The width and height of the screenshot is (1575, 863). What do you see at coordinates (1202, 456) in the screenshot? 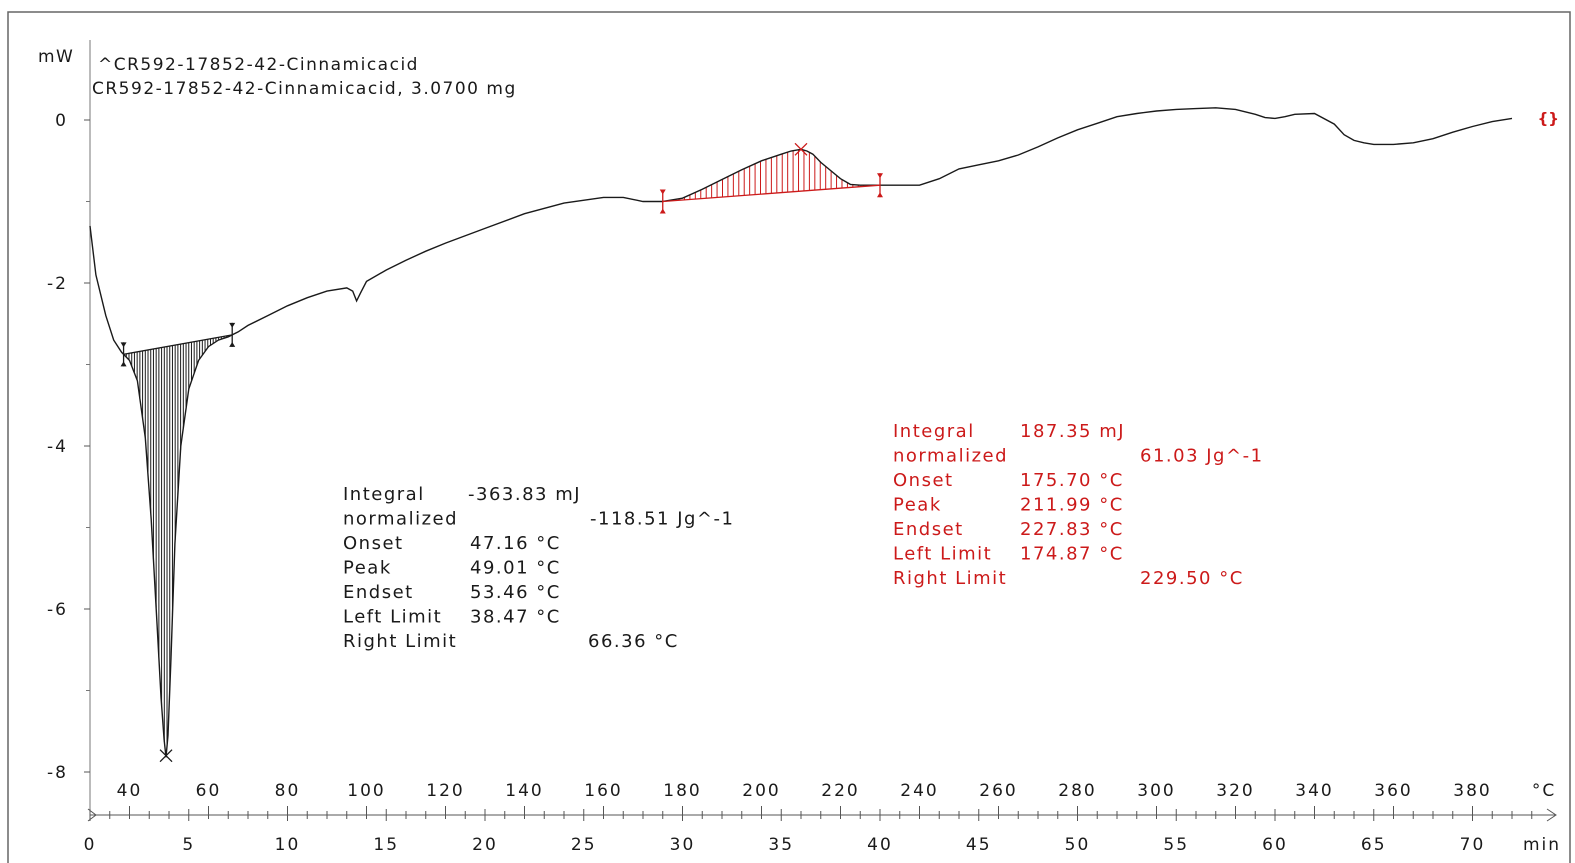
I see `result-value: 61.03 Jg^-1` at bounding box center [1202, 456].